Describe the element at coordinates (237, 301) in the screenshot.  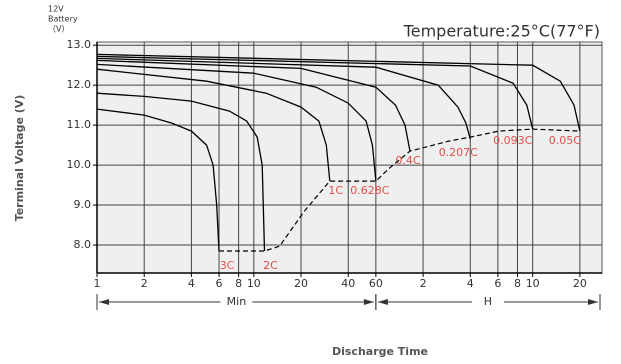
I see `unit-label: Min` at that location.